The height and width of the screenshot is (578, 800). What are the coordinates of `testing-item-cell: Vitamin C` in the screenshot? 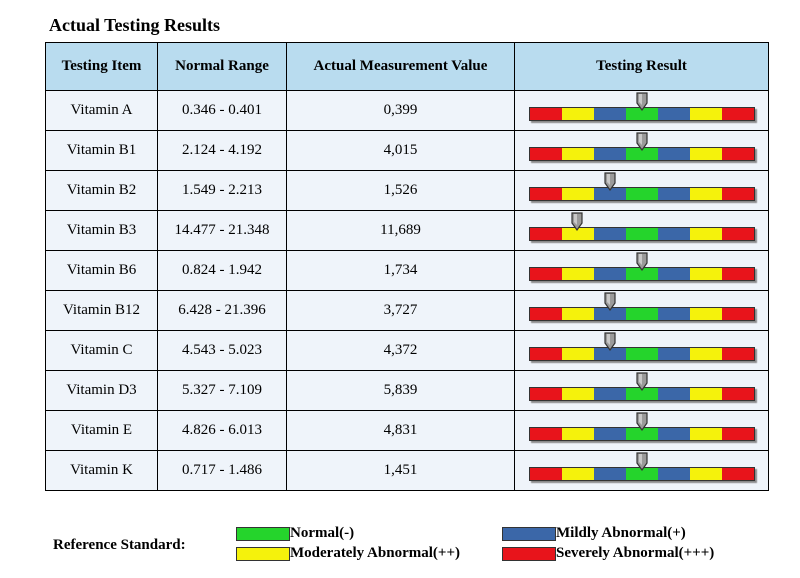 It's located at (101, 350).